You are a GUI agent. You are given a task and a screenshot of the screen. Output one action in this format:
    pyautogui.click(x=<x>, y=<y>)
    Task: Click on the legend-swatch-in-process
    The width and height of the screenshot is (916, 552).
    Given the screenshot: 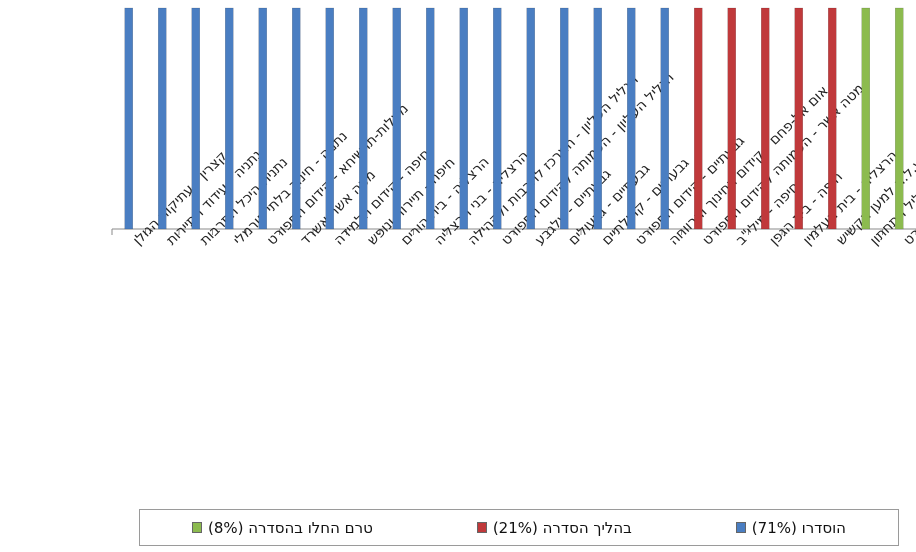 What is the action you would take?
    pyautogui.click(x=481, y=527)
    